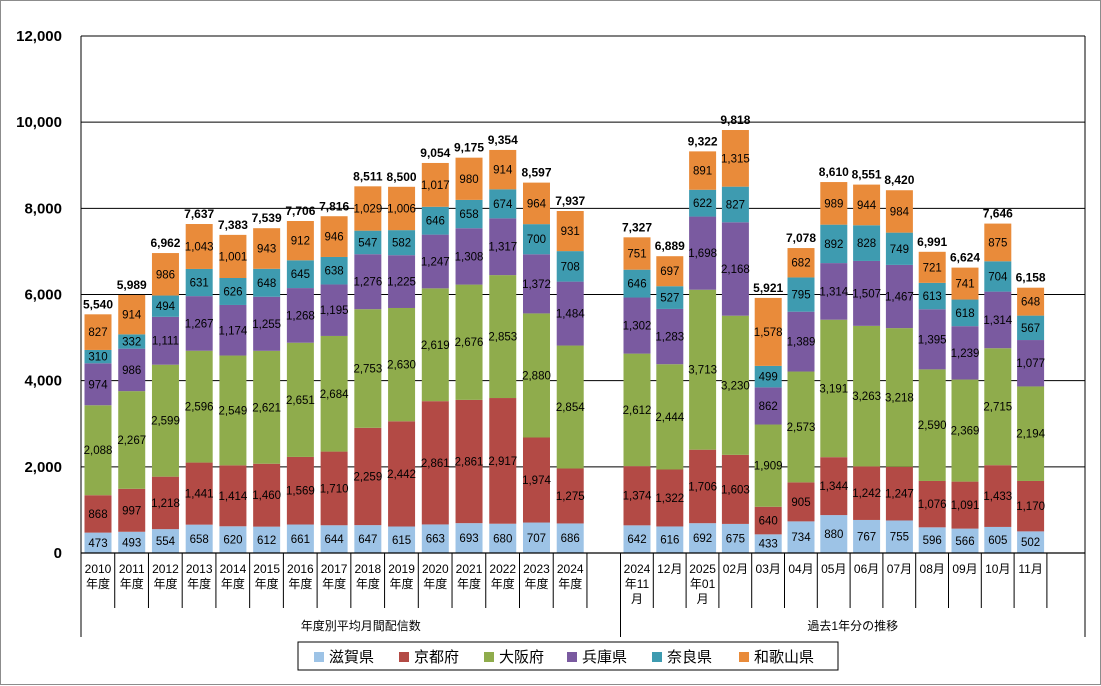  I want to click on segment-value-label: 3,713, so click(702, 371).